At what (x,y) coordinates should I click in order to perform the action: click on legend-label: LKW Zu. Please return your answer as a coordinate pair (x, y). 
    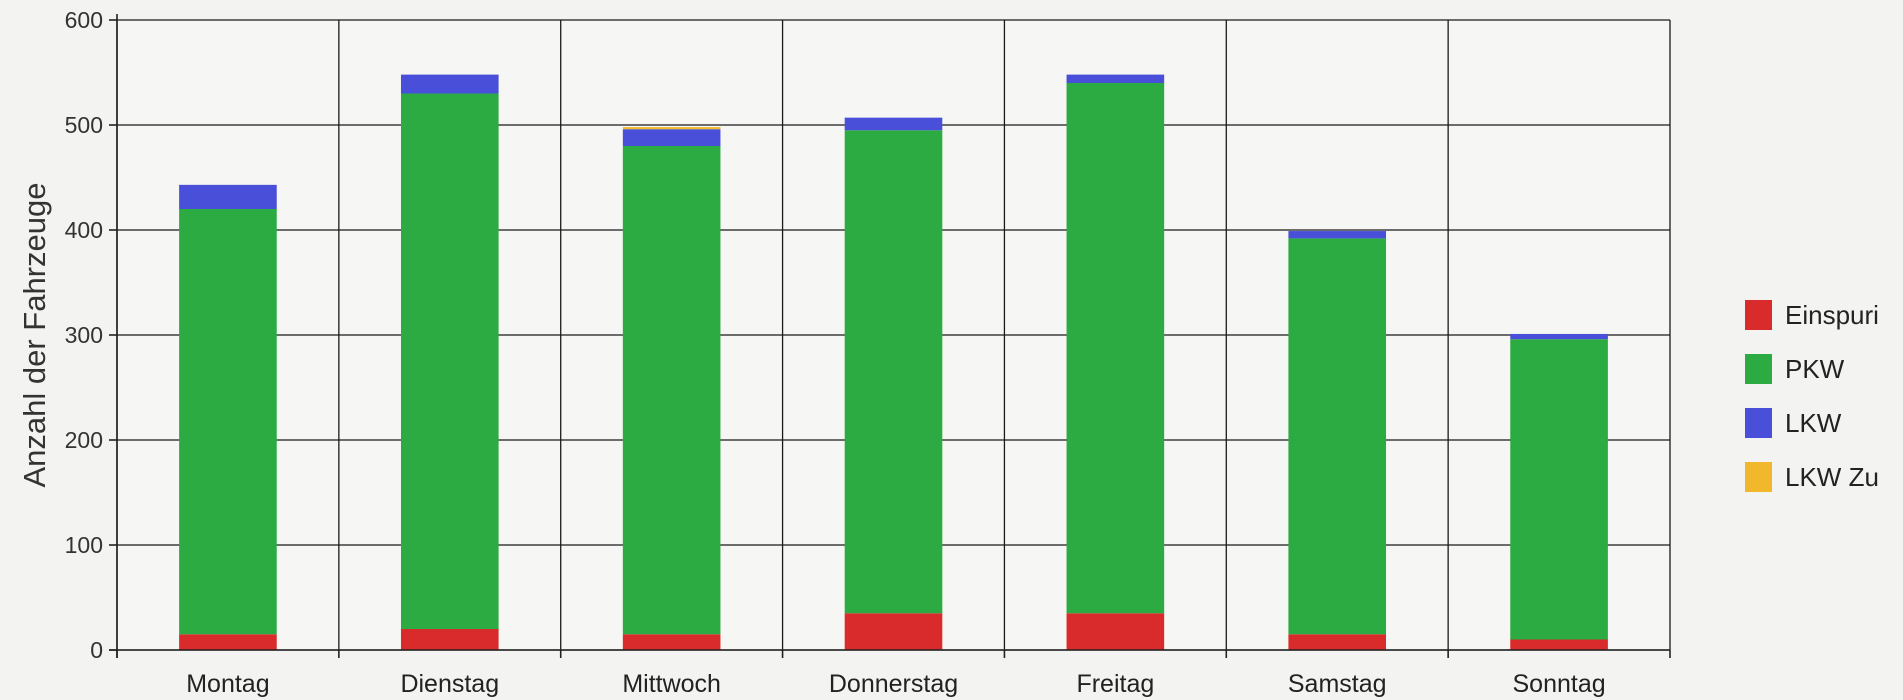
    Looking at the image, I should click on (1832, 477).